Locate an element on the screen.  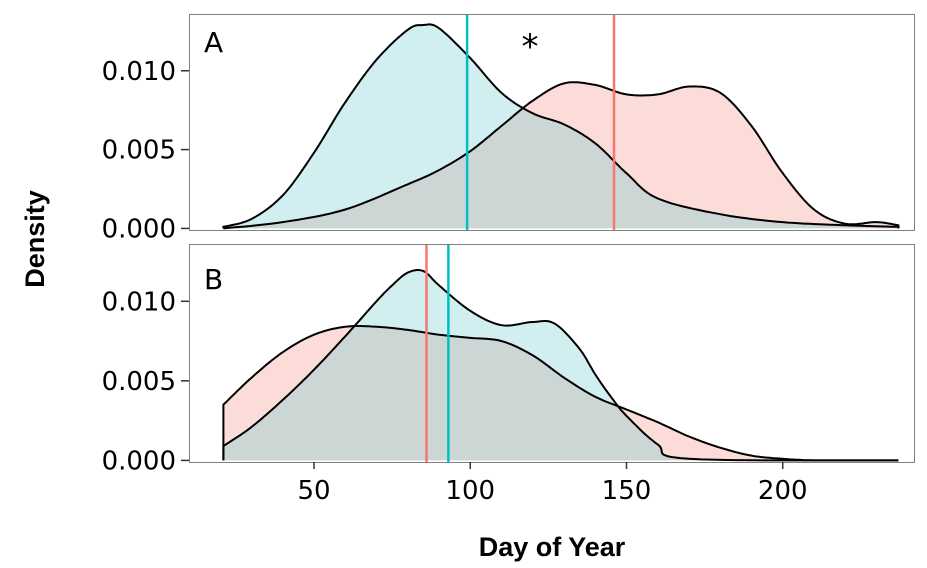
x-tick-label: 50 is located at coordinates (313, 491).